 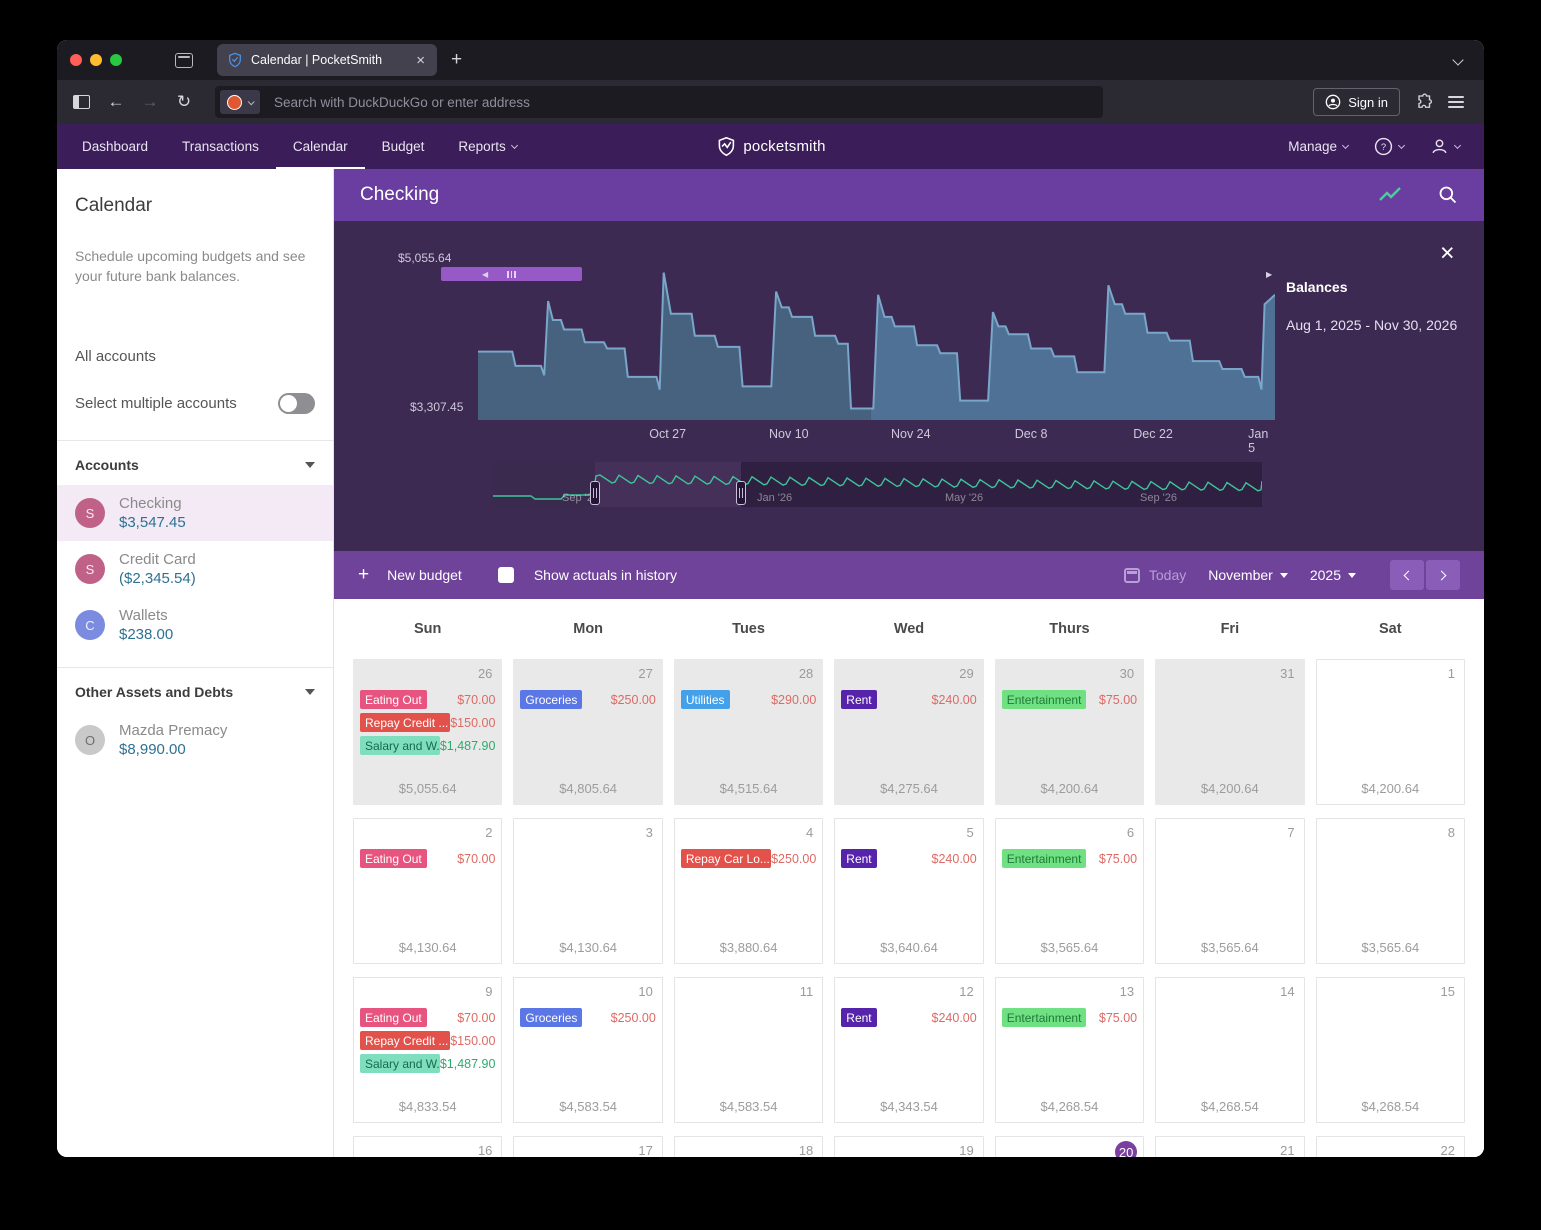 What do you see at coordinates (659, 102) in the screenshot?
I see `address-bar: Search with DuckDuckGo or enter address` at bounding box center [659, 102].